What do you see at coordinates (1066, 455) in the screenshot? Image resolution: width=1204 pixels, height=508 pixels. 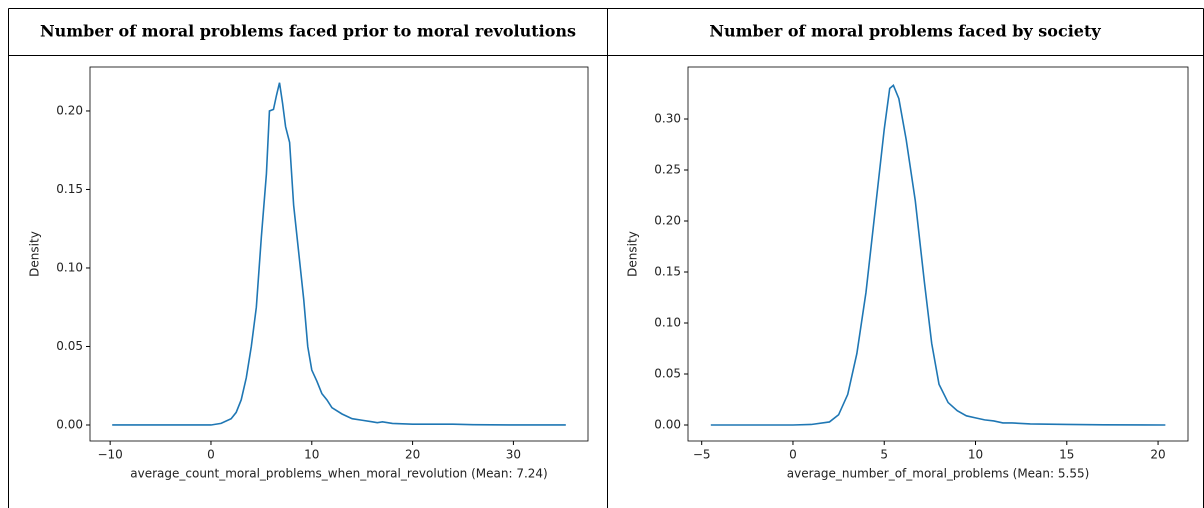 I see `x-tick-label: 15` at bounding box center [1066, 455].